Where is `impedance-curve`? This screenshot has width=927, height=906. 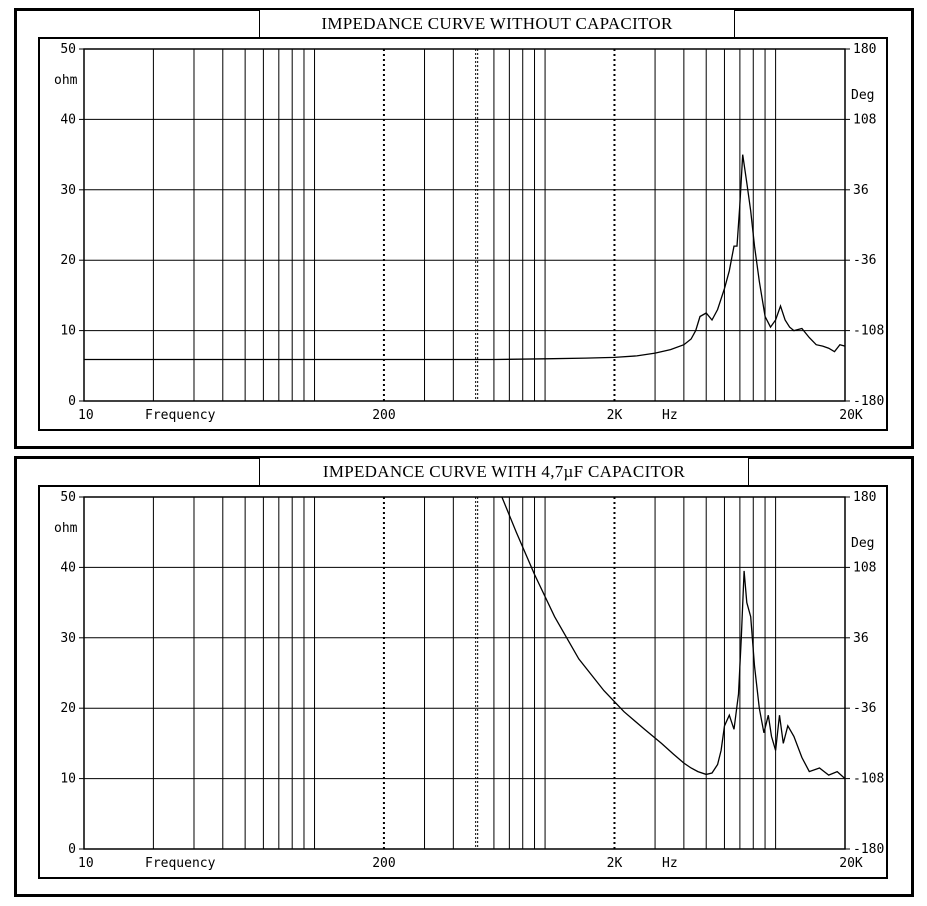
impedance-curve is located at coordinates (673, 638).